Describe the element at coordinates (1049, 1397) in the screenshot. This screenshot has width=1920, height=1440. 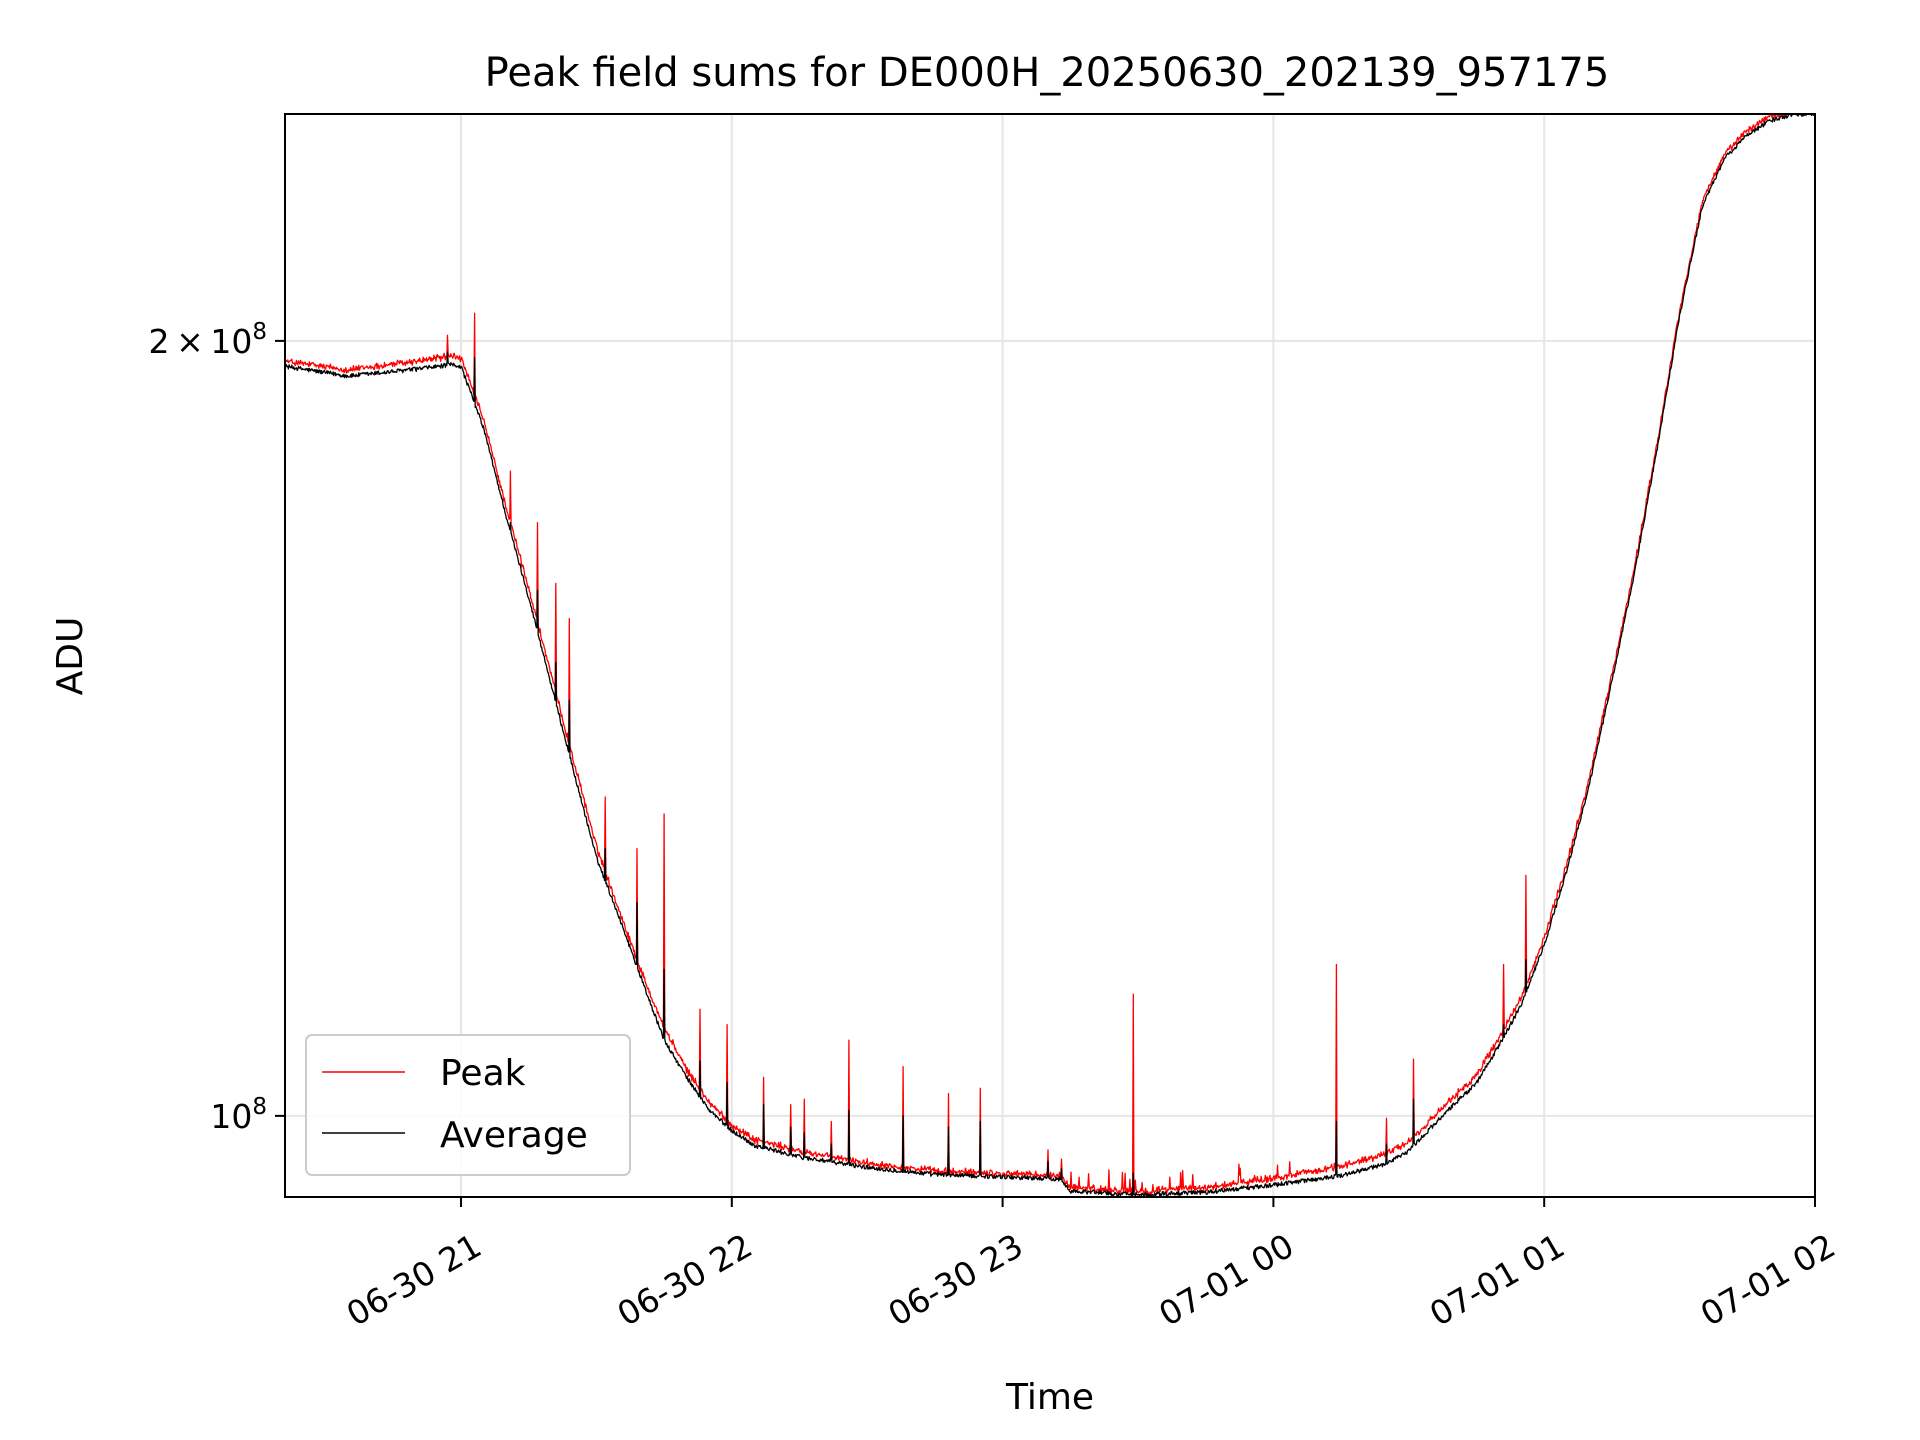
I see `x-axis-label: Time` at that location.